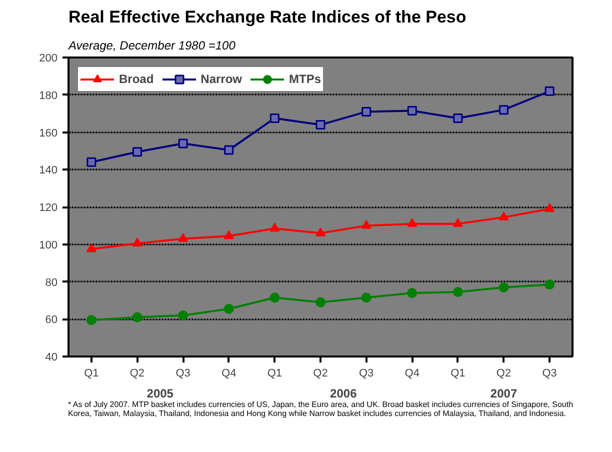  Describe the element at coordinates (344, 393) in the screenshot. I see `text: 2006` at that location.